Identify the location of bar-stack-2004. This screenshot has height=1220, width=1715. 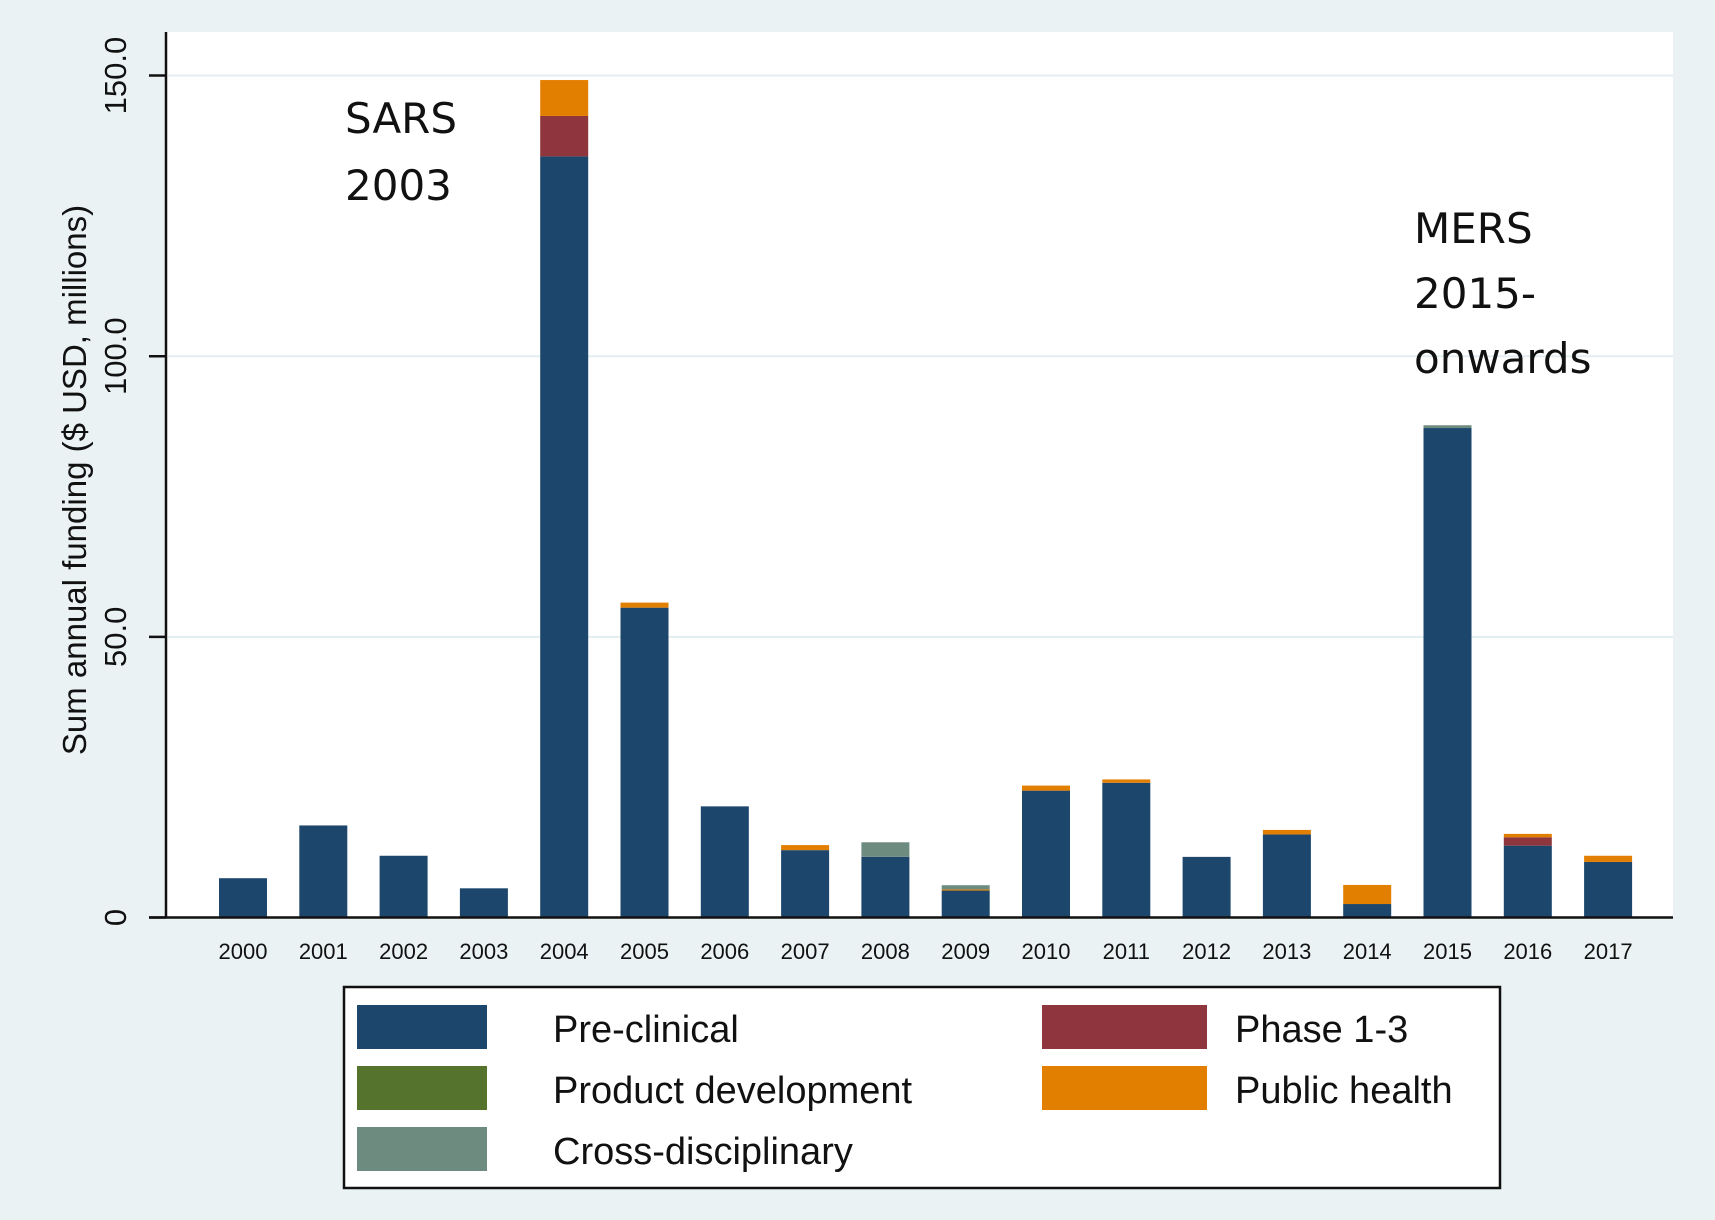
(564, 499).